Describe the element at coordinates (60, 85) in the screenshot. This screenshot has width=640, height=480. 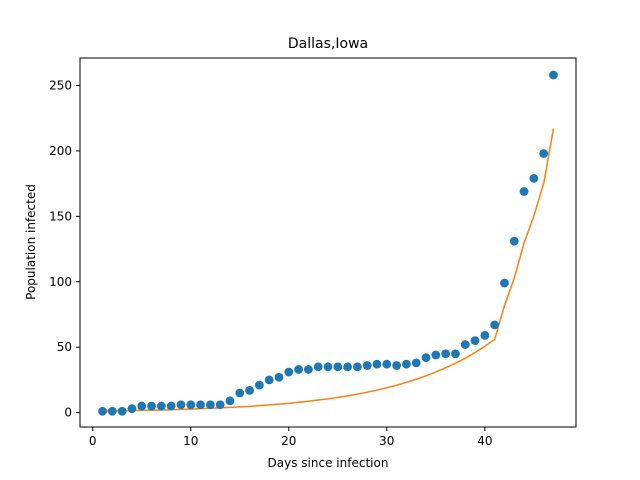
I see `y-tick-label: 250` at that location.